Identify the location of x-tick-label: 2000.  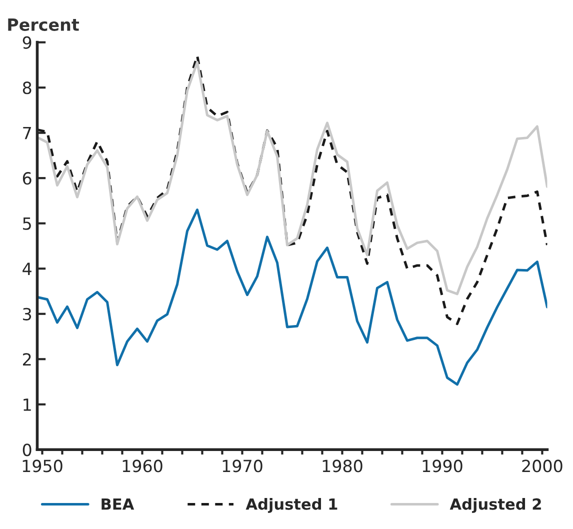
(542, 466).